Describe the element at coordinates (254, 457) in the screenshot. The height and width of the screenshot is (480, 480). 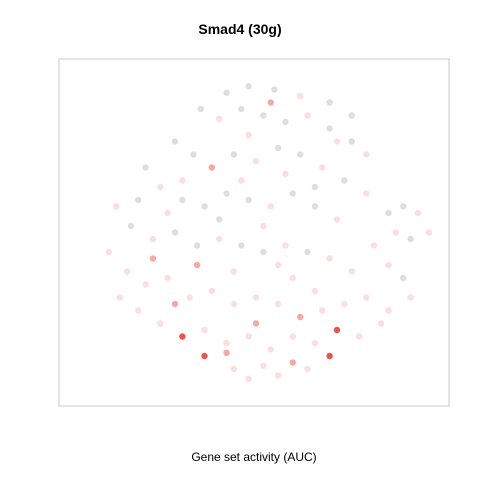
I see `x-axis-label: Gene set activity (AUC)` at that location.